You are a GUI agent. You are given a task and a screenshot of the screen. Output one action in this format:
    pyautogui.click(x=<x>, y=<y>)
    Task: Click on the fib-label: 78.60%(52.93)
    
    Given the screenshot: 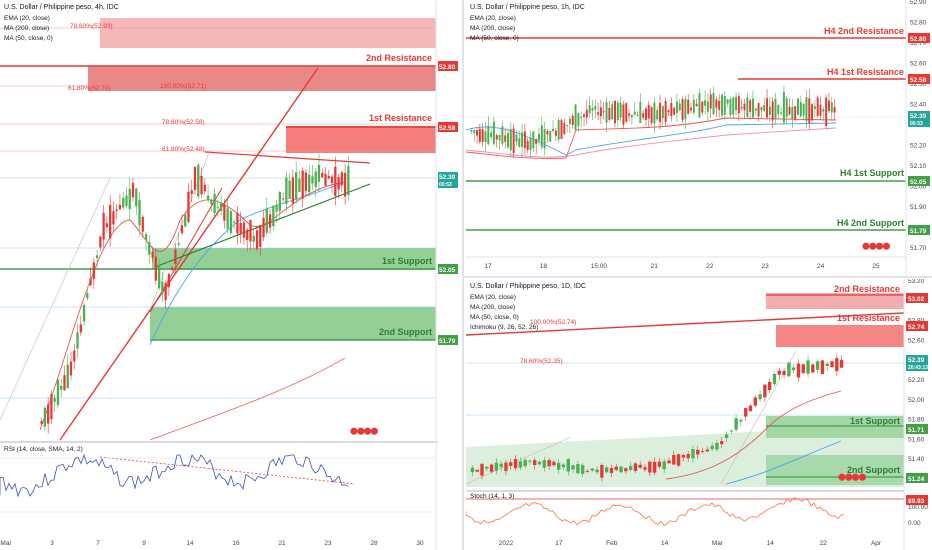 What is the action you would take?
    pyautogui.click(x=91, y=26)
    